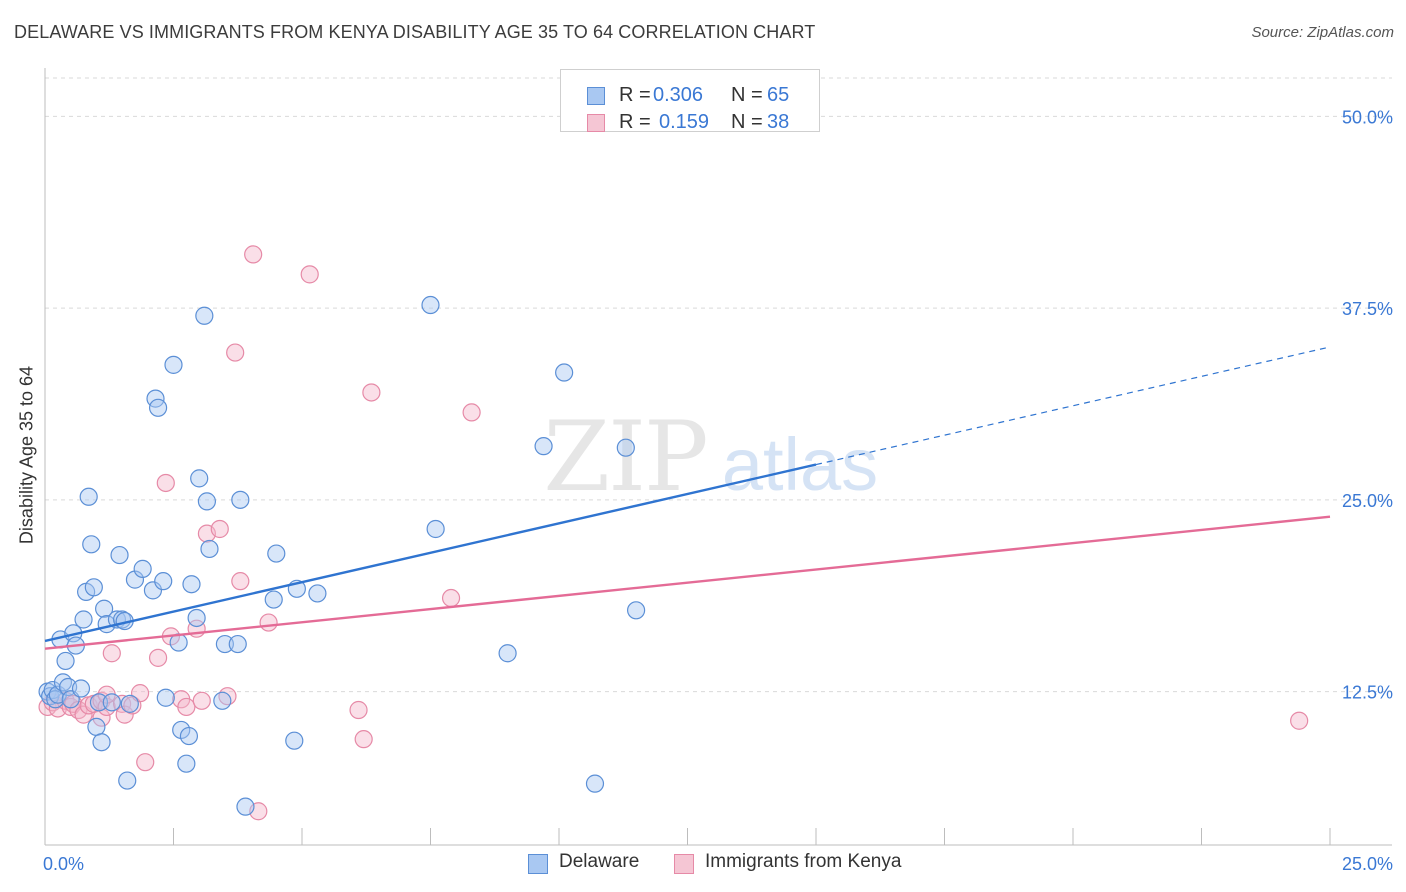 This screenshot has height=892, width=1406. Describe the element at coordinates (63, 864) in the screenshot. I see `x-tick-label: 0.0%` at that location.